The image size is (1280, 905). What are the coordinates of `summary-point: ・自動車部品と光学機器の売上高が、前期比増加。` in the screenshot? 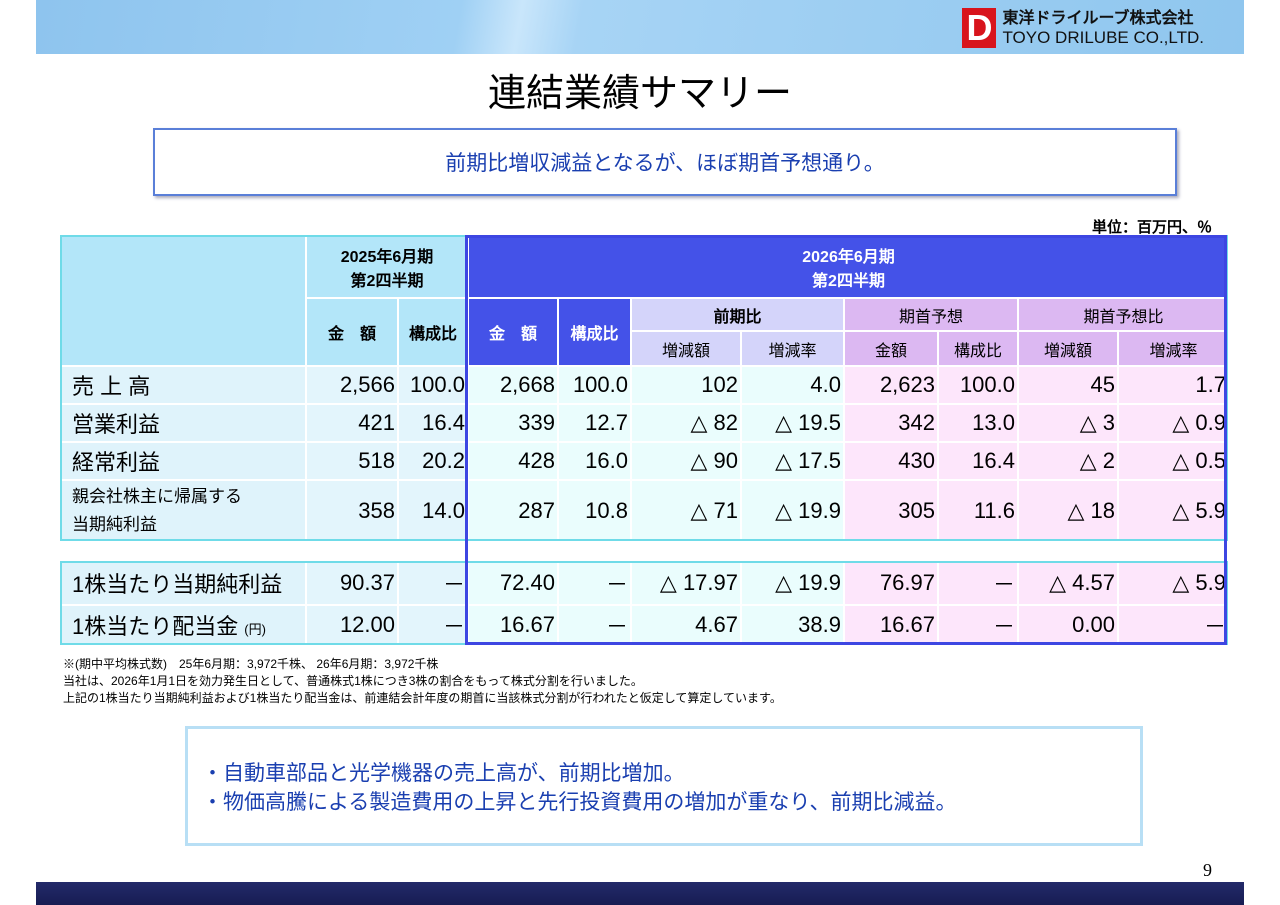 It's located at (443, 773).